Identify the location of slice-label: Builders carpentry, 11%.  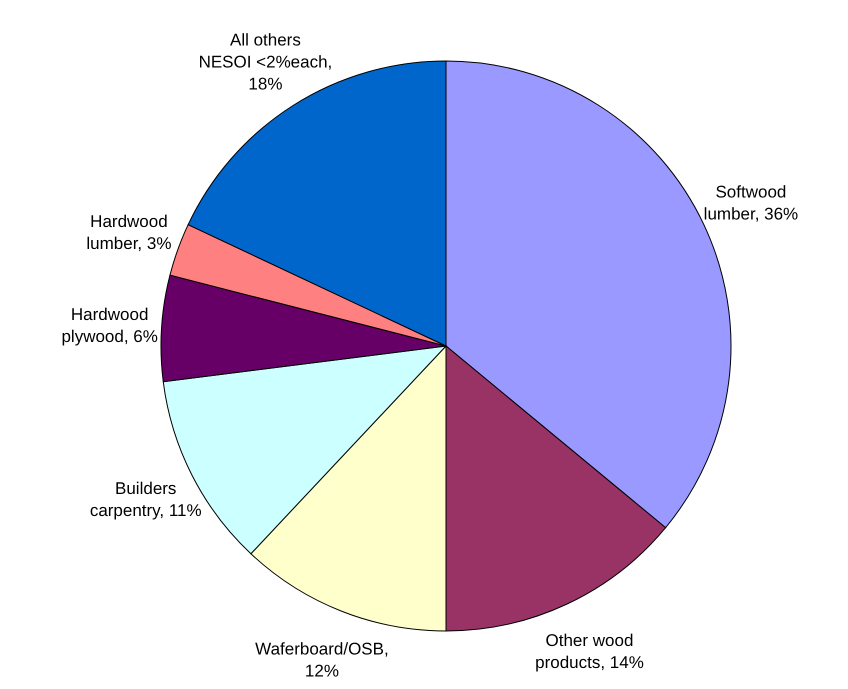
(146, 499).